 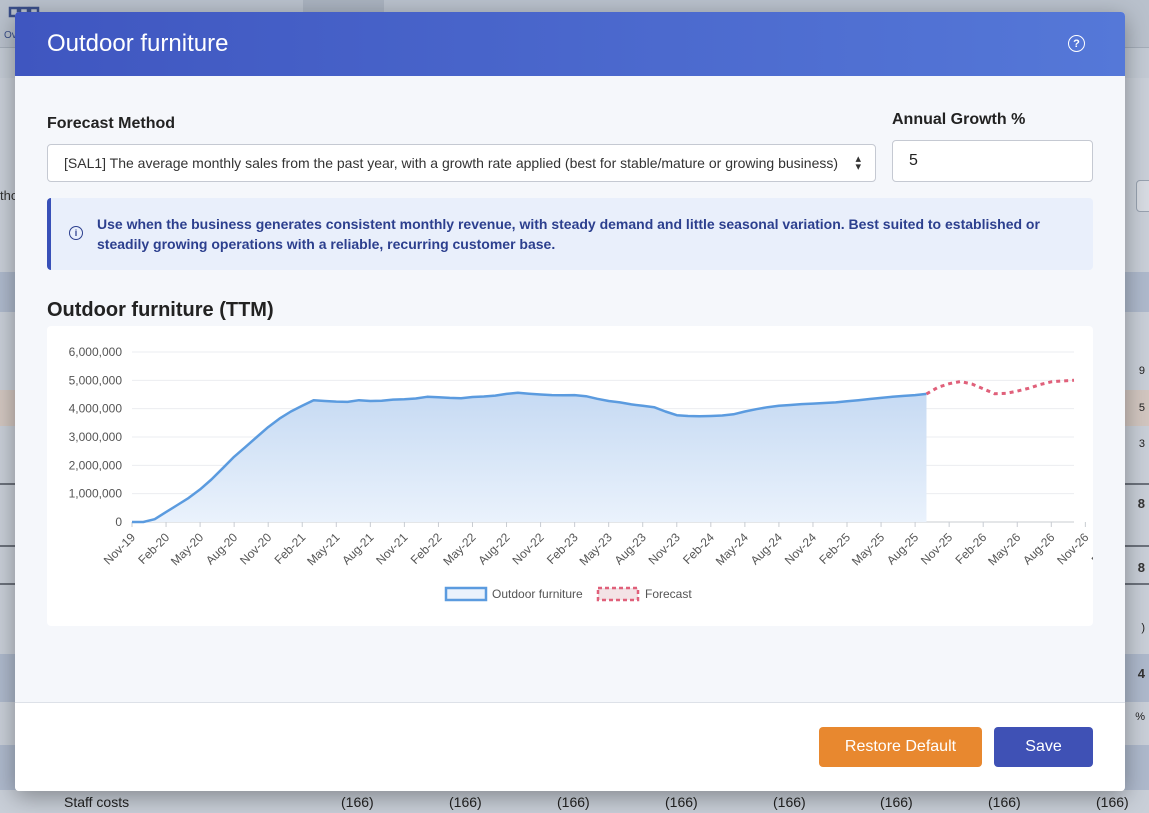 What do you see at coordinates (96, 437) in the screenshot?
I see `y-tick-label: 3,000,000` at bounding box center [96, 437].